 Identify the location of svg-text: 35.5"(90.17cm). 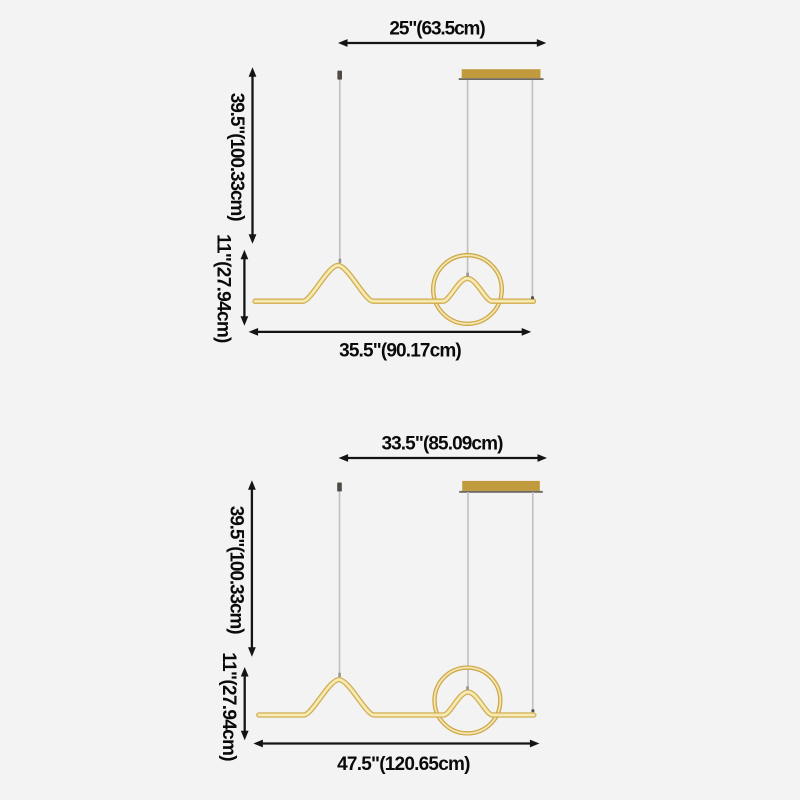
(400, 350).